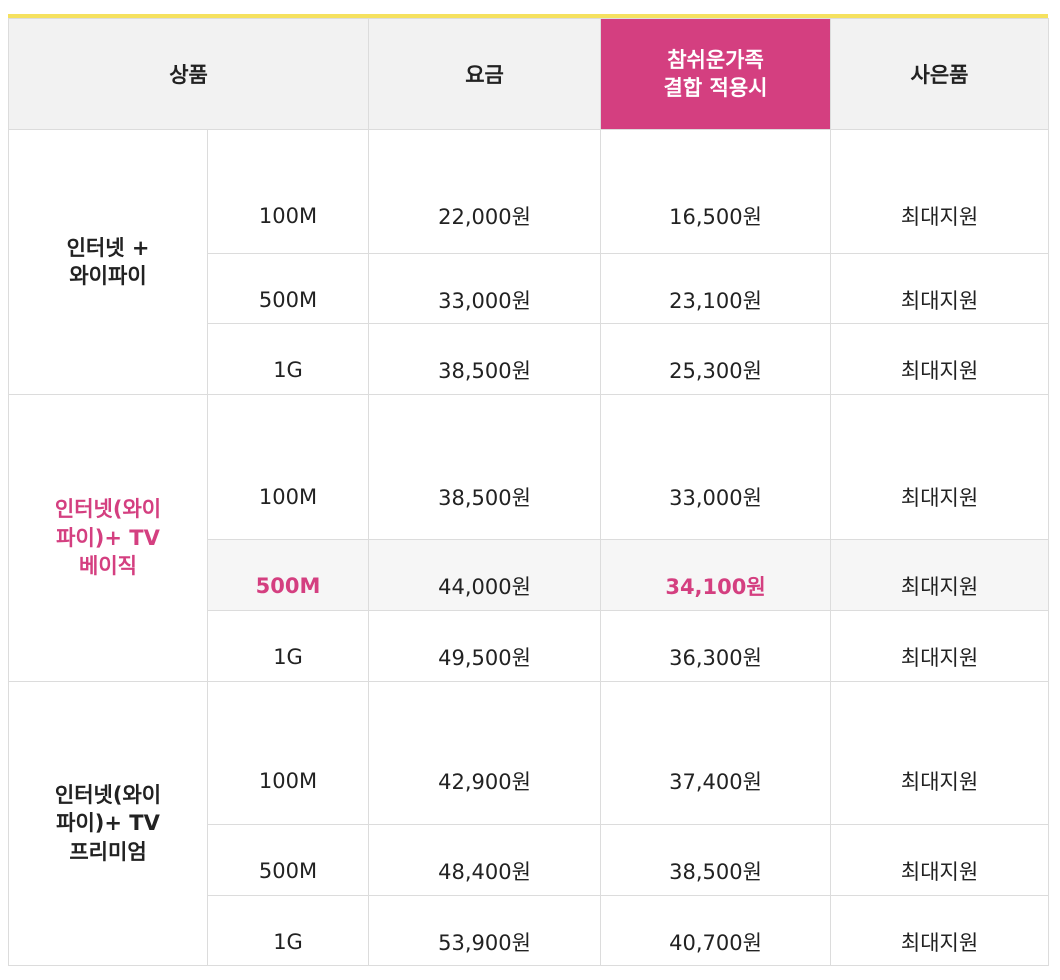  I want to click on table-row: 500M 33,000원 23,100원 최대지원, so click(529, 288).